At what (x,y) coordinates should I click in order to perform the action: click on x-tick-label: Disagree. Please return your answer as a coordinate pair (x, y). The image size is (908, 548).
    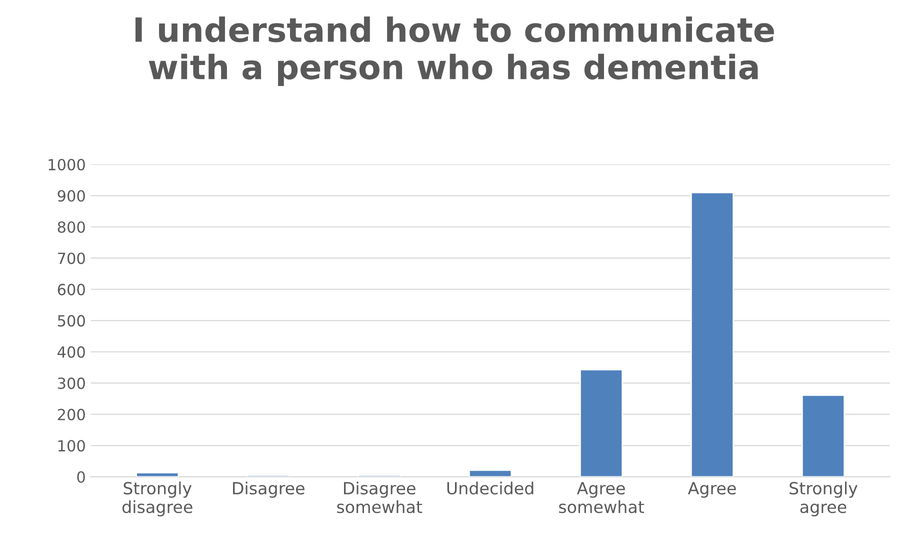
    Looking at the image, I should click on (268, 490).